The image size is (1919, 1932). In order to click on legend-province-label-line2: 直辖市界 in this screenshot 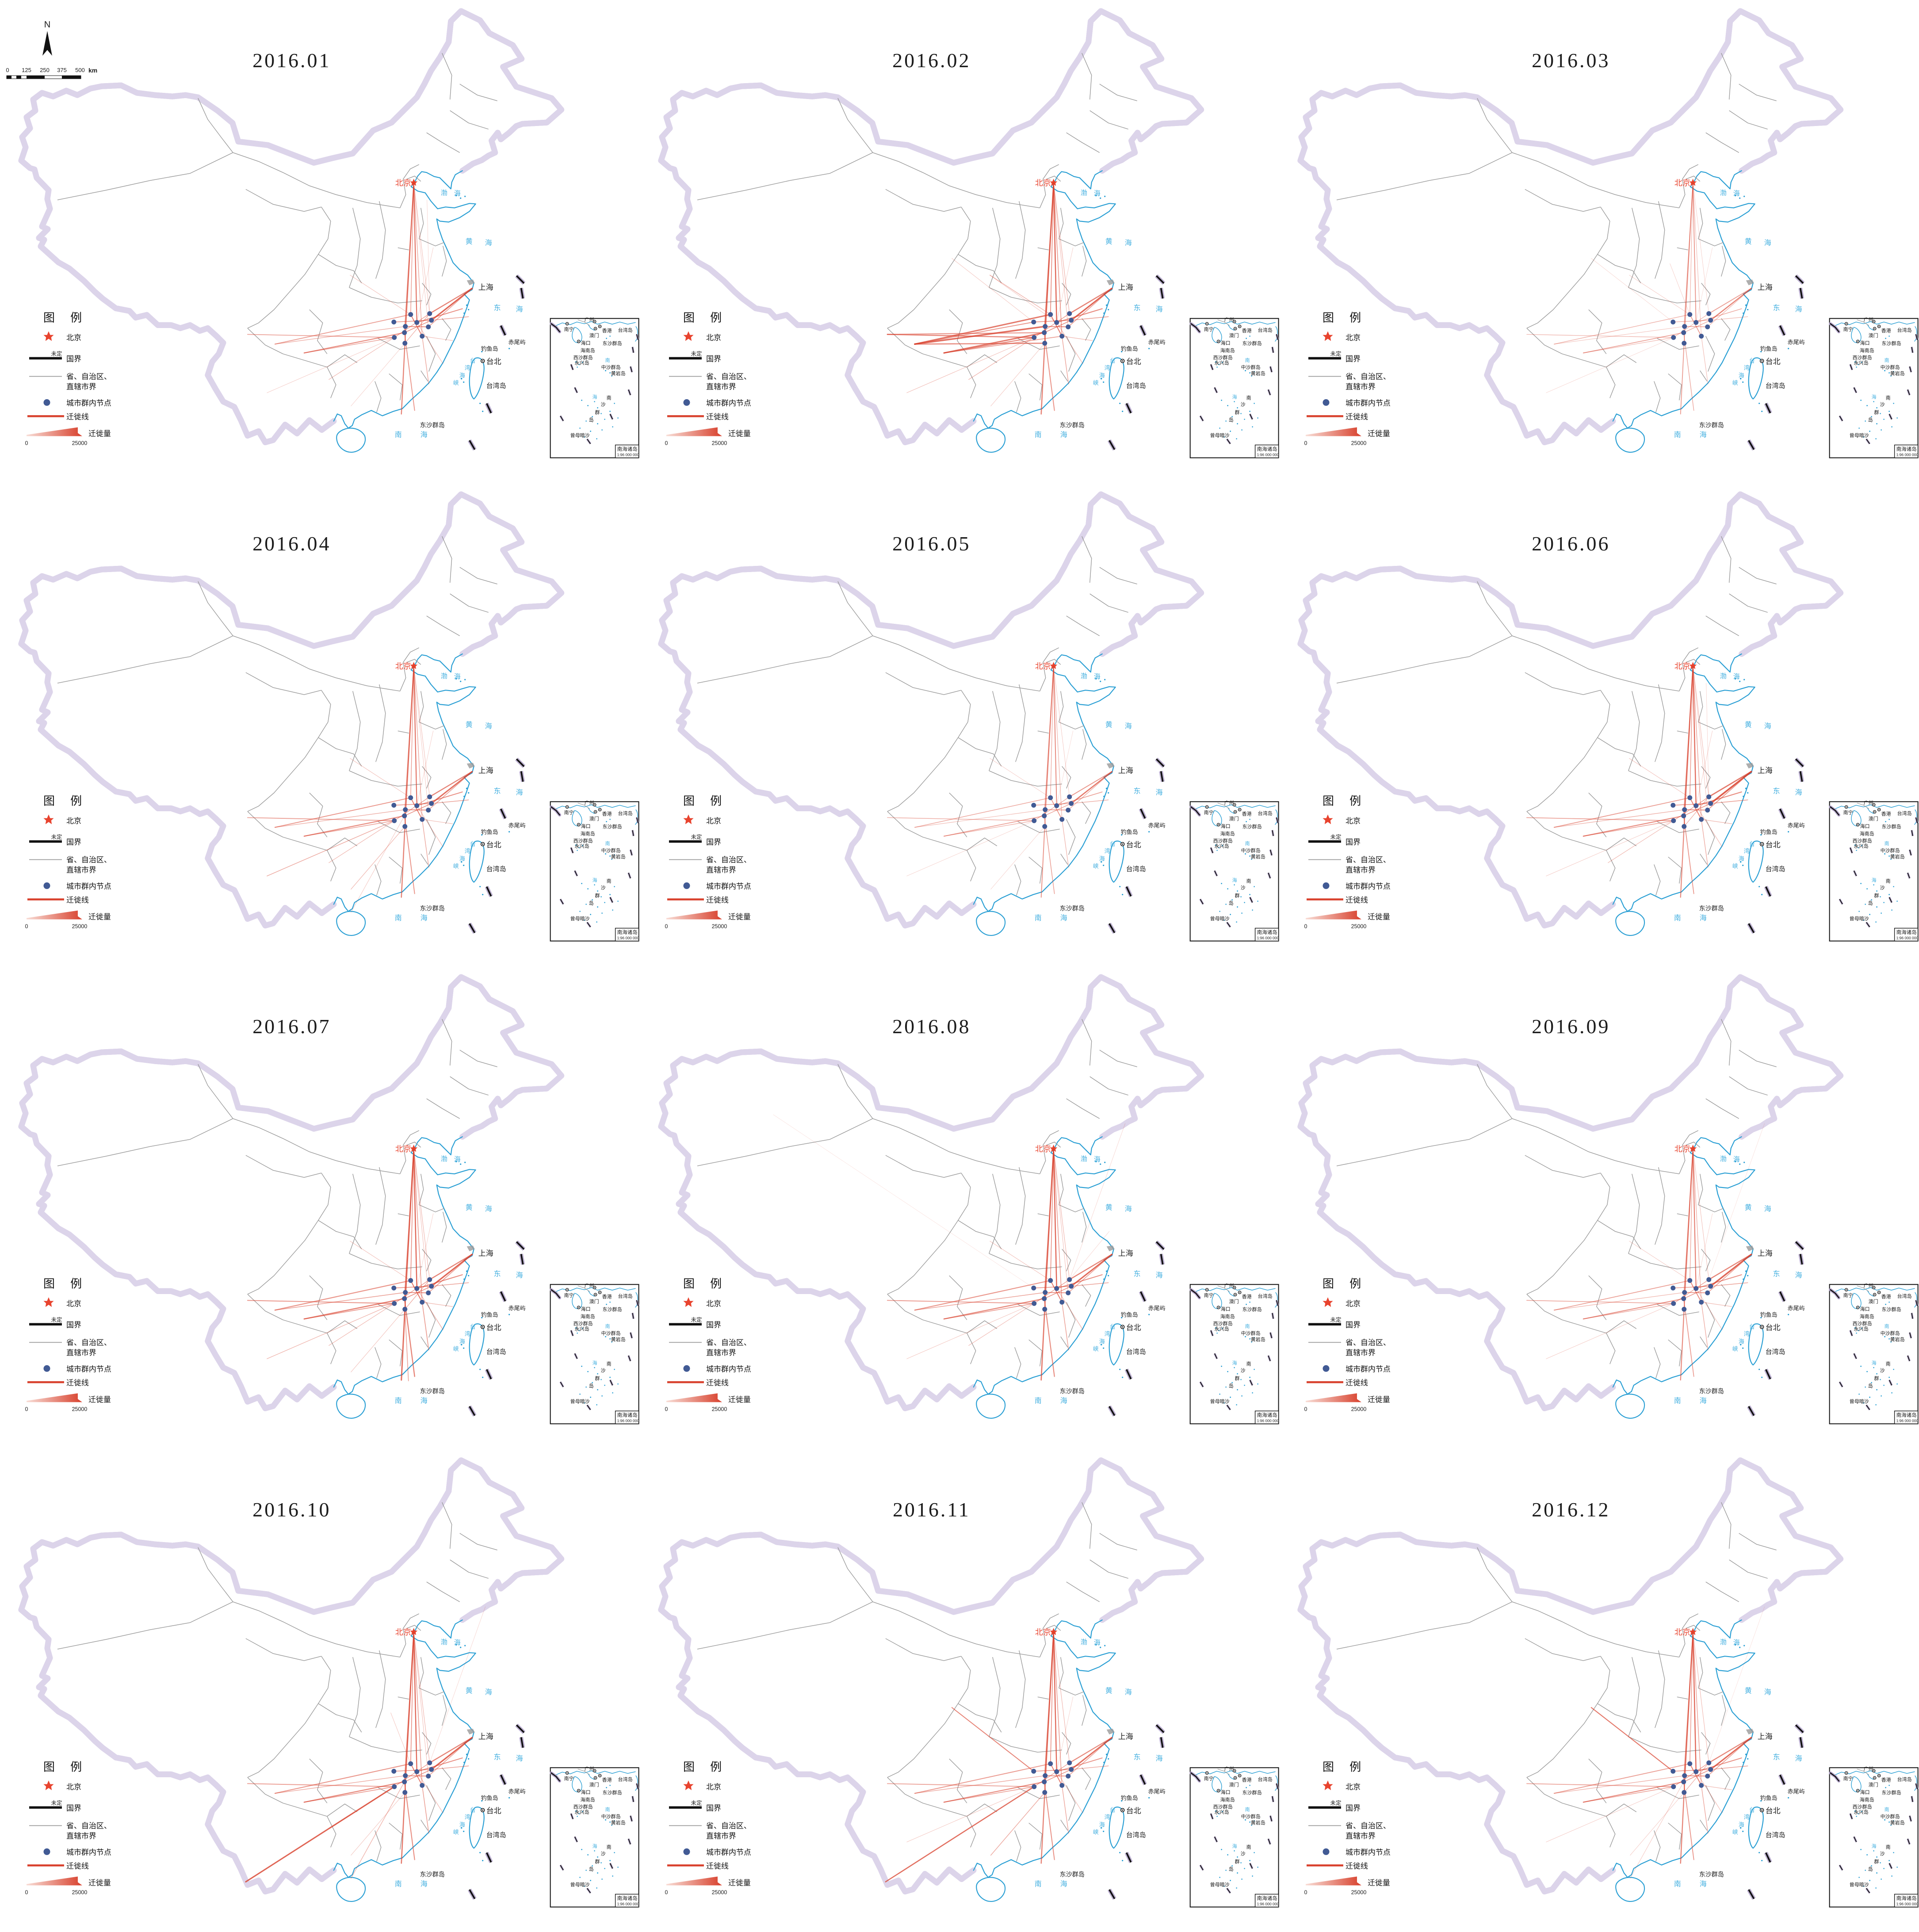, I will do `click(1361, 1352)`.